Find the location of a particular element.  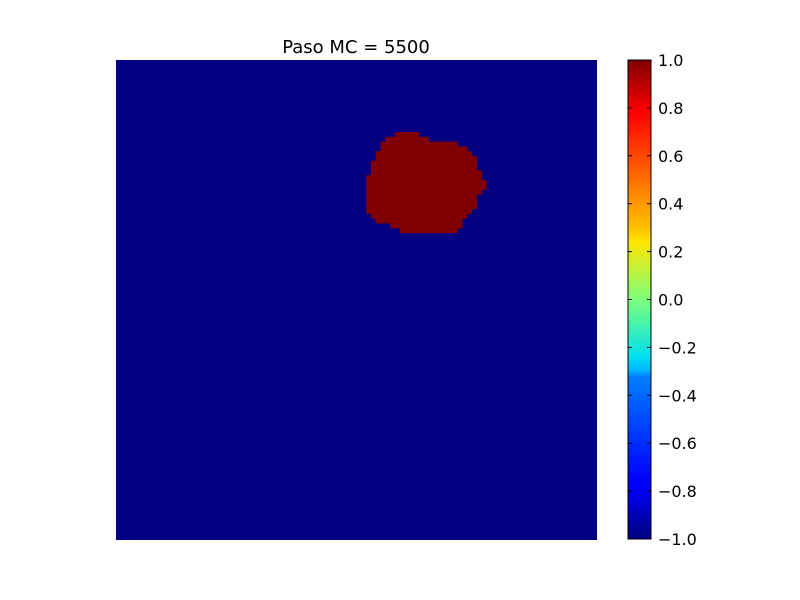

colorbar-ticks: 1.0 0.8 0.6 0.4 0.2 0.0 −0.2 −0.4 −0.6 −0.8 −1.0 is located at coordinates (662, 300).